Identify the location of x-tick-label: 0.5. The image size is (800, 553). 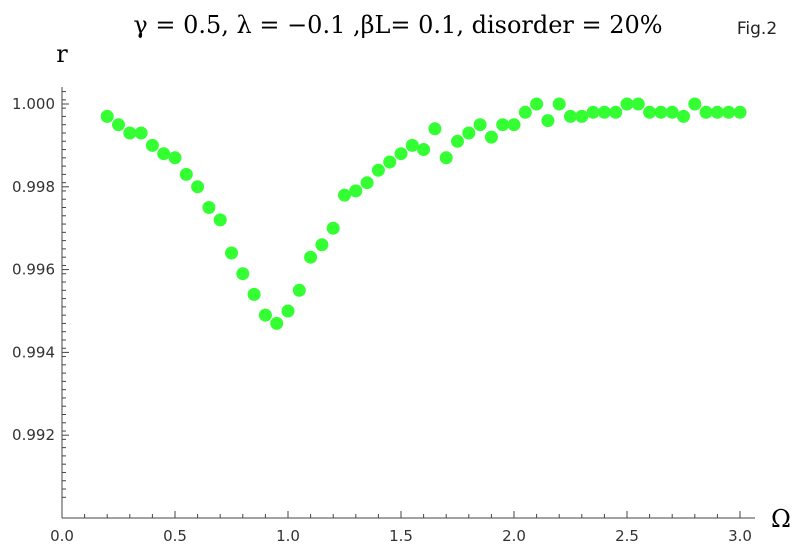
(175, 536).